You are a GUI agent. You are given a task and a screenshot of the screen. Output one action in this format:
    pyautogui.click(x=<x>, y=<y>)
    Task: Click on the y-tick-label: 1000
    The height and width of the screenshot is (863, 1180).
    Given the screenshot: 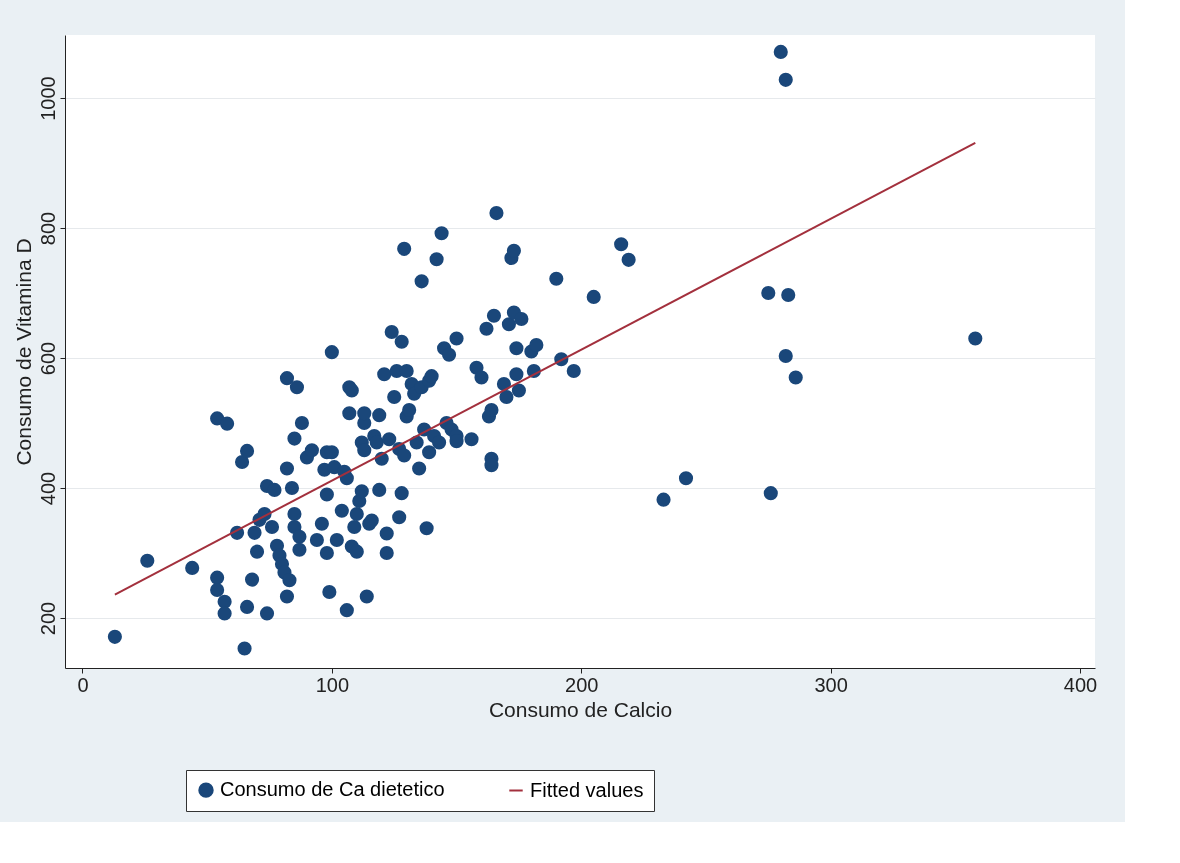 What is the action you would take?
    pyautogui.click(x=47, y=98)
    